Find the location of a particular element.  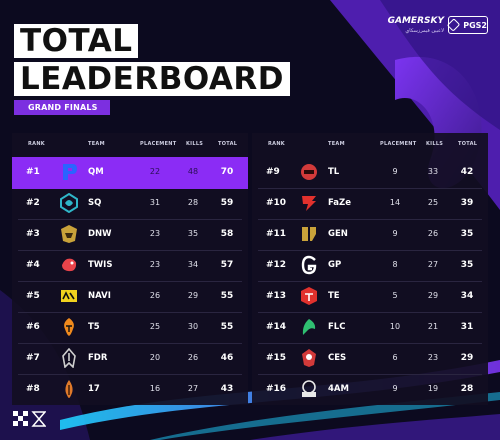

table-row: #10 FaZe 14 25 39 is located at coordinates (370, 204).